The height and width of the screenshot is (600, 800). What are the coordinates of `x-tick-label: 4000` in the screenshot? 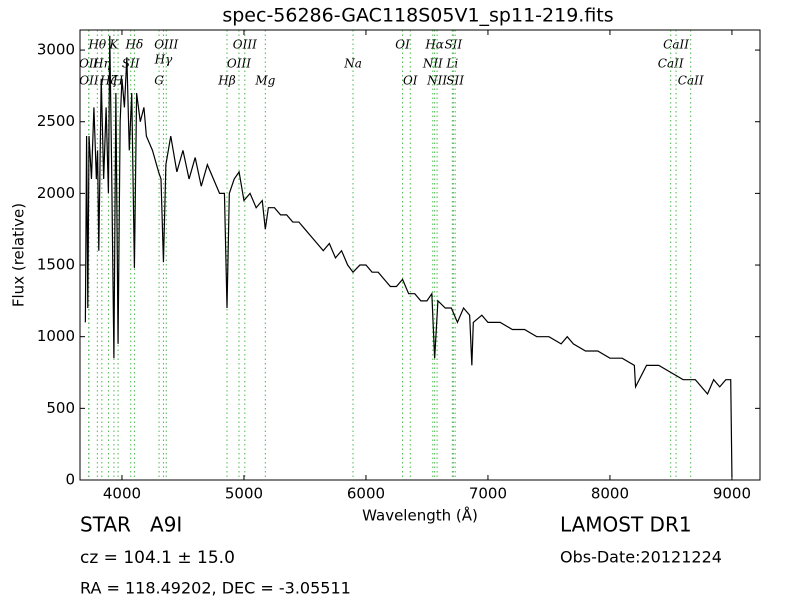 It's located at (122, 494).